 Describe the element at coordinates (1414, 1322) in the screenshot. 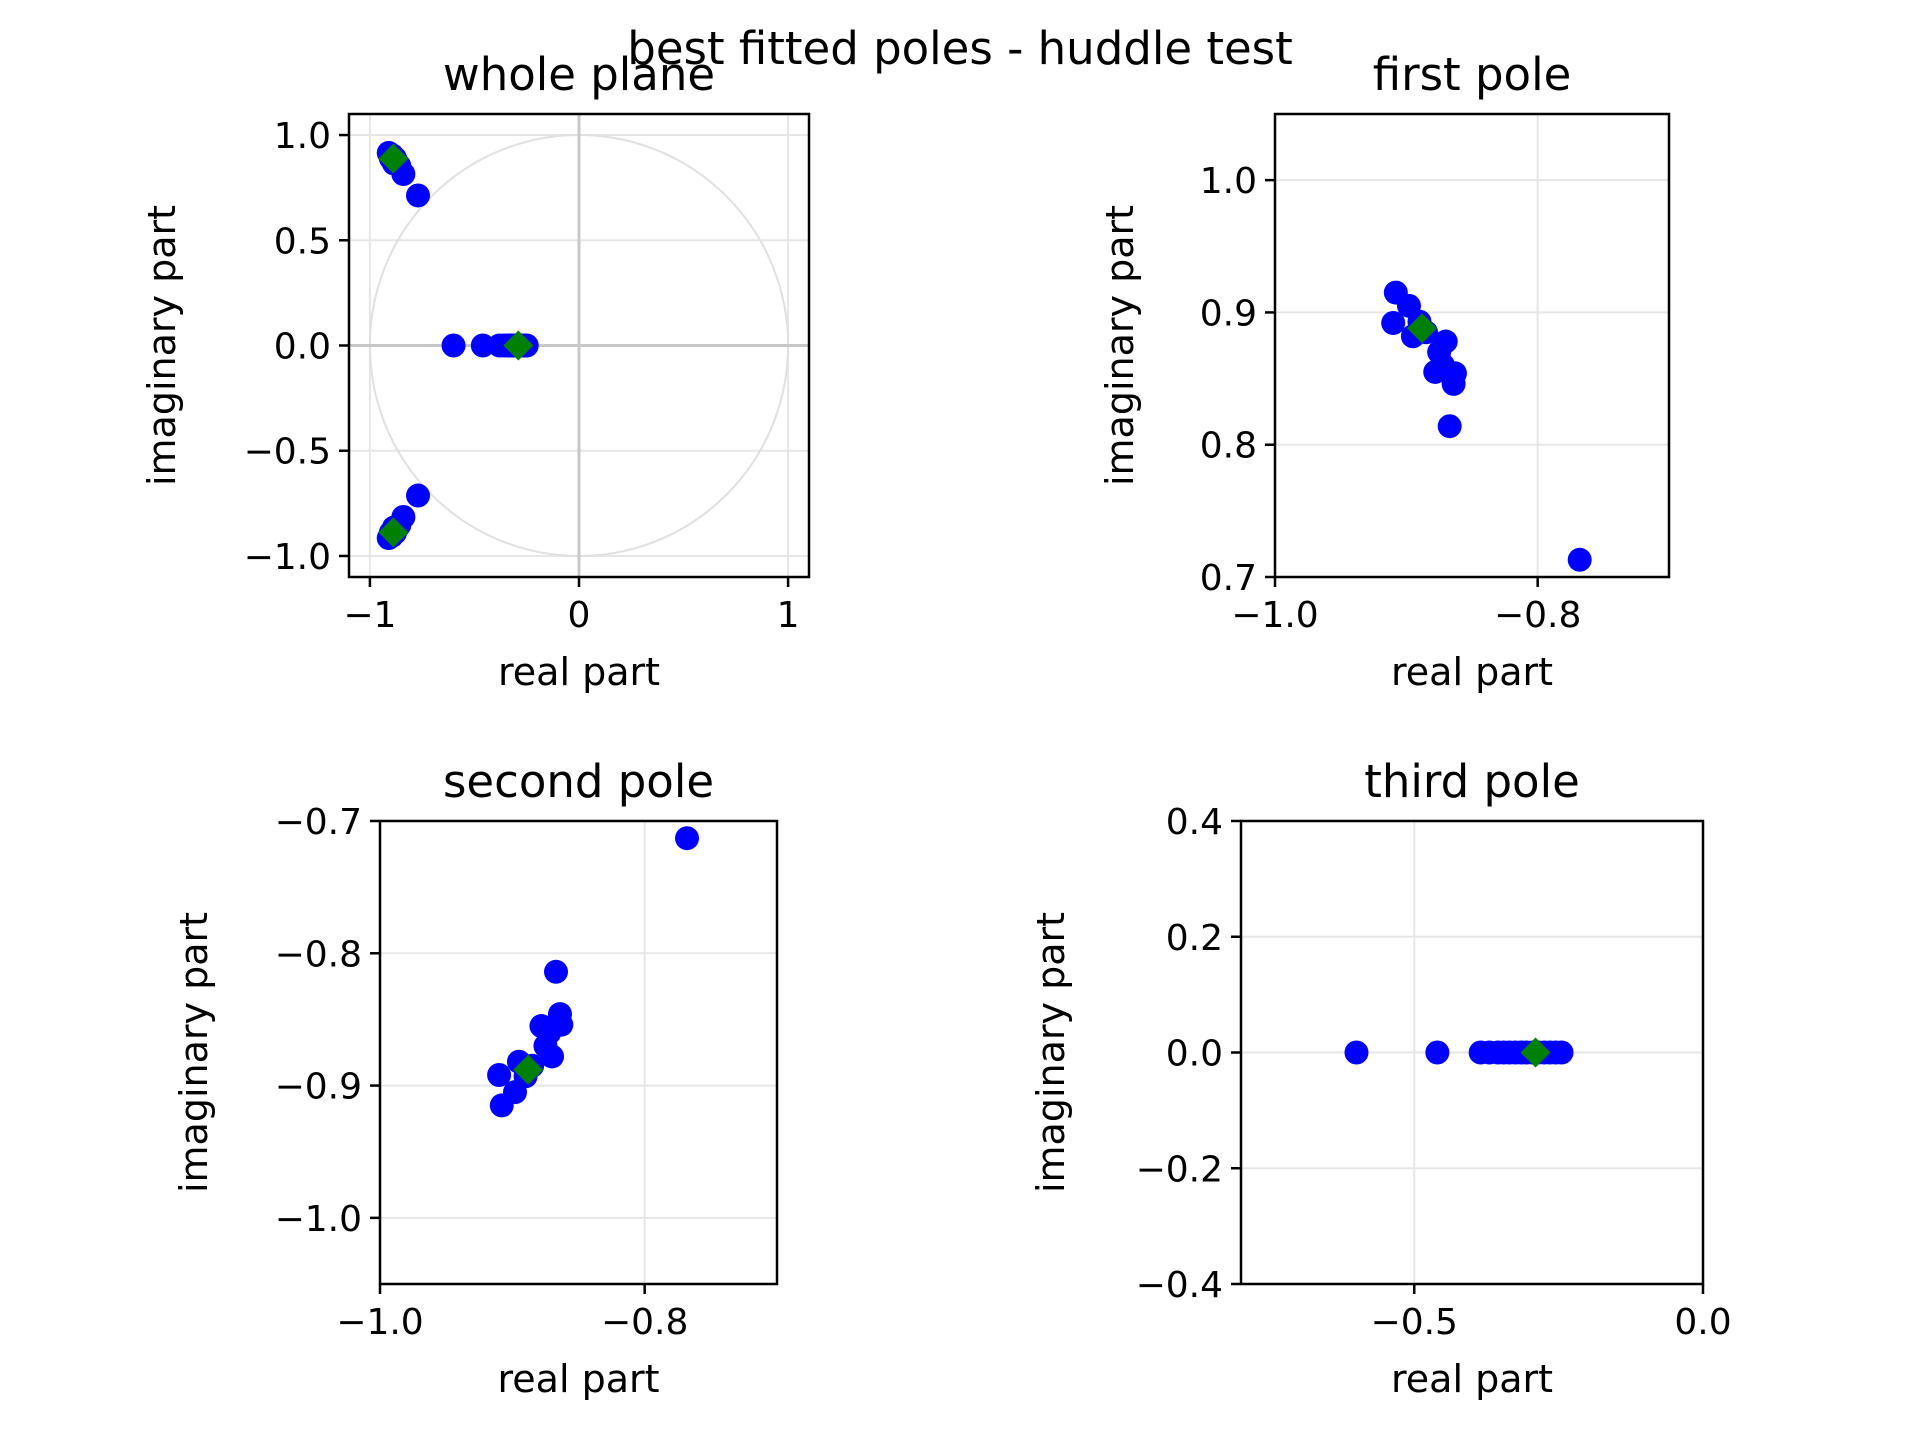

I see `x-tick-label: −0.5` at that location.